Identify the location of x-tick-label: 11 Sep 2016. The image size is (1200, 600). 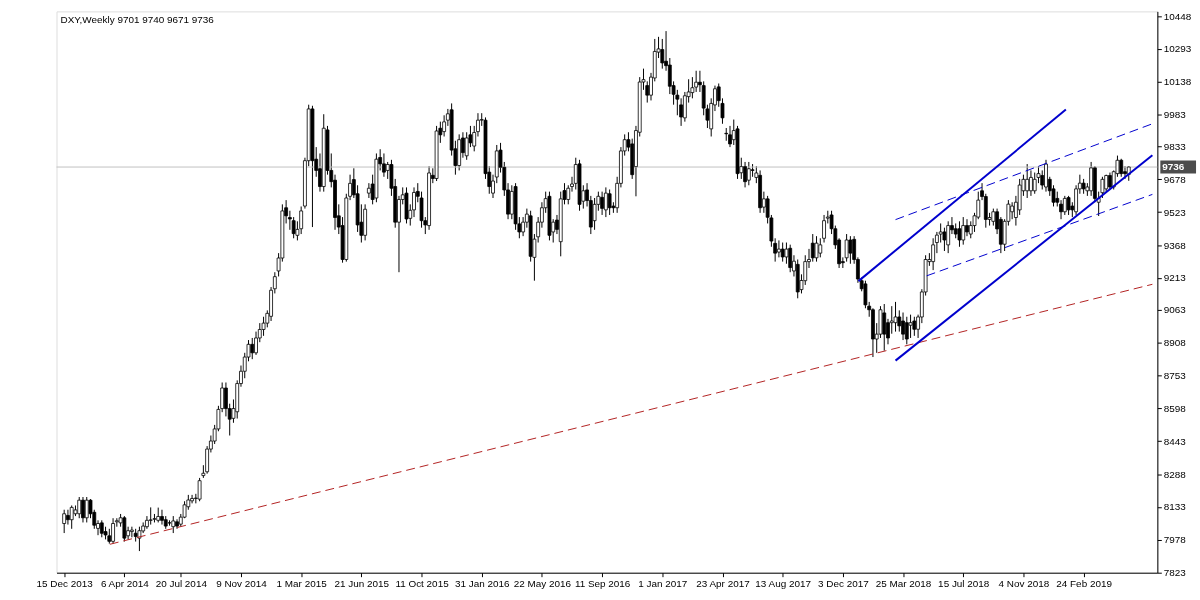
(602, 584).